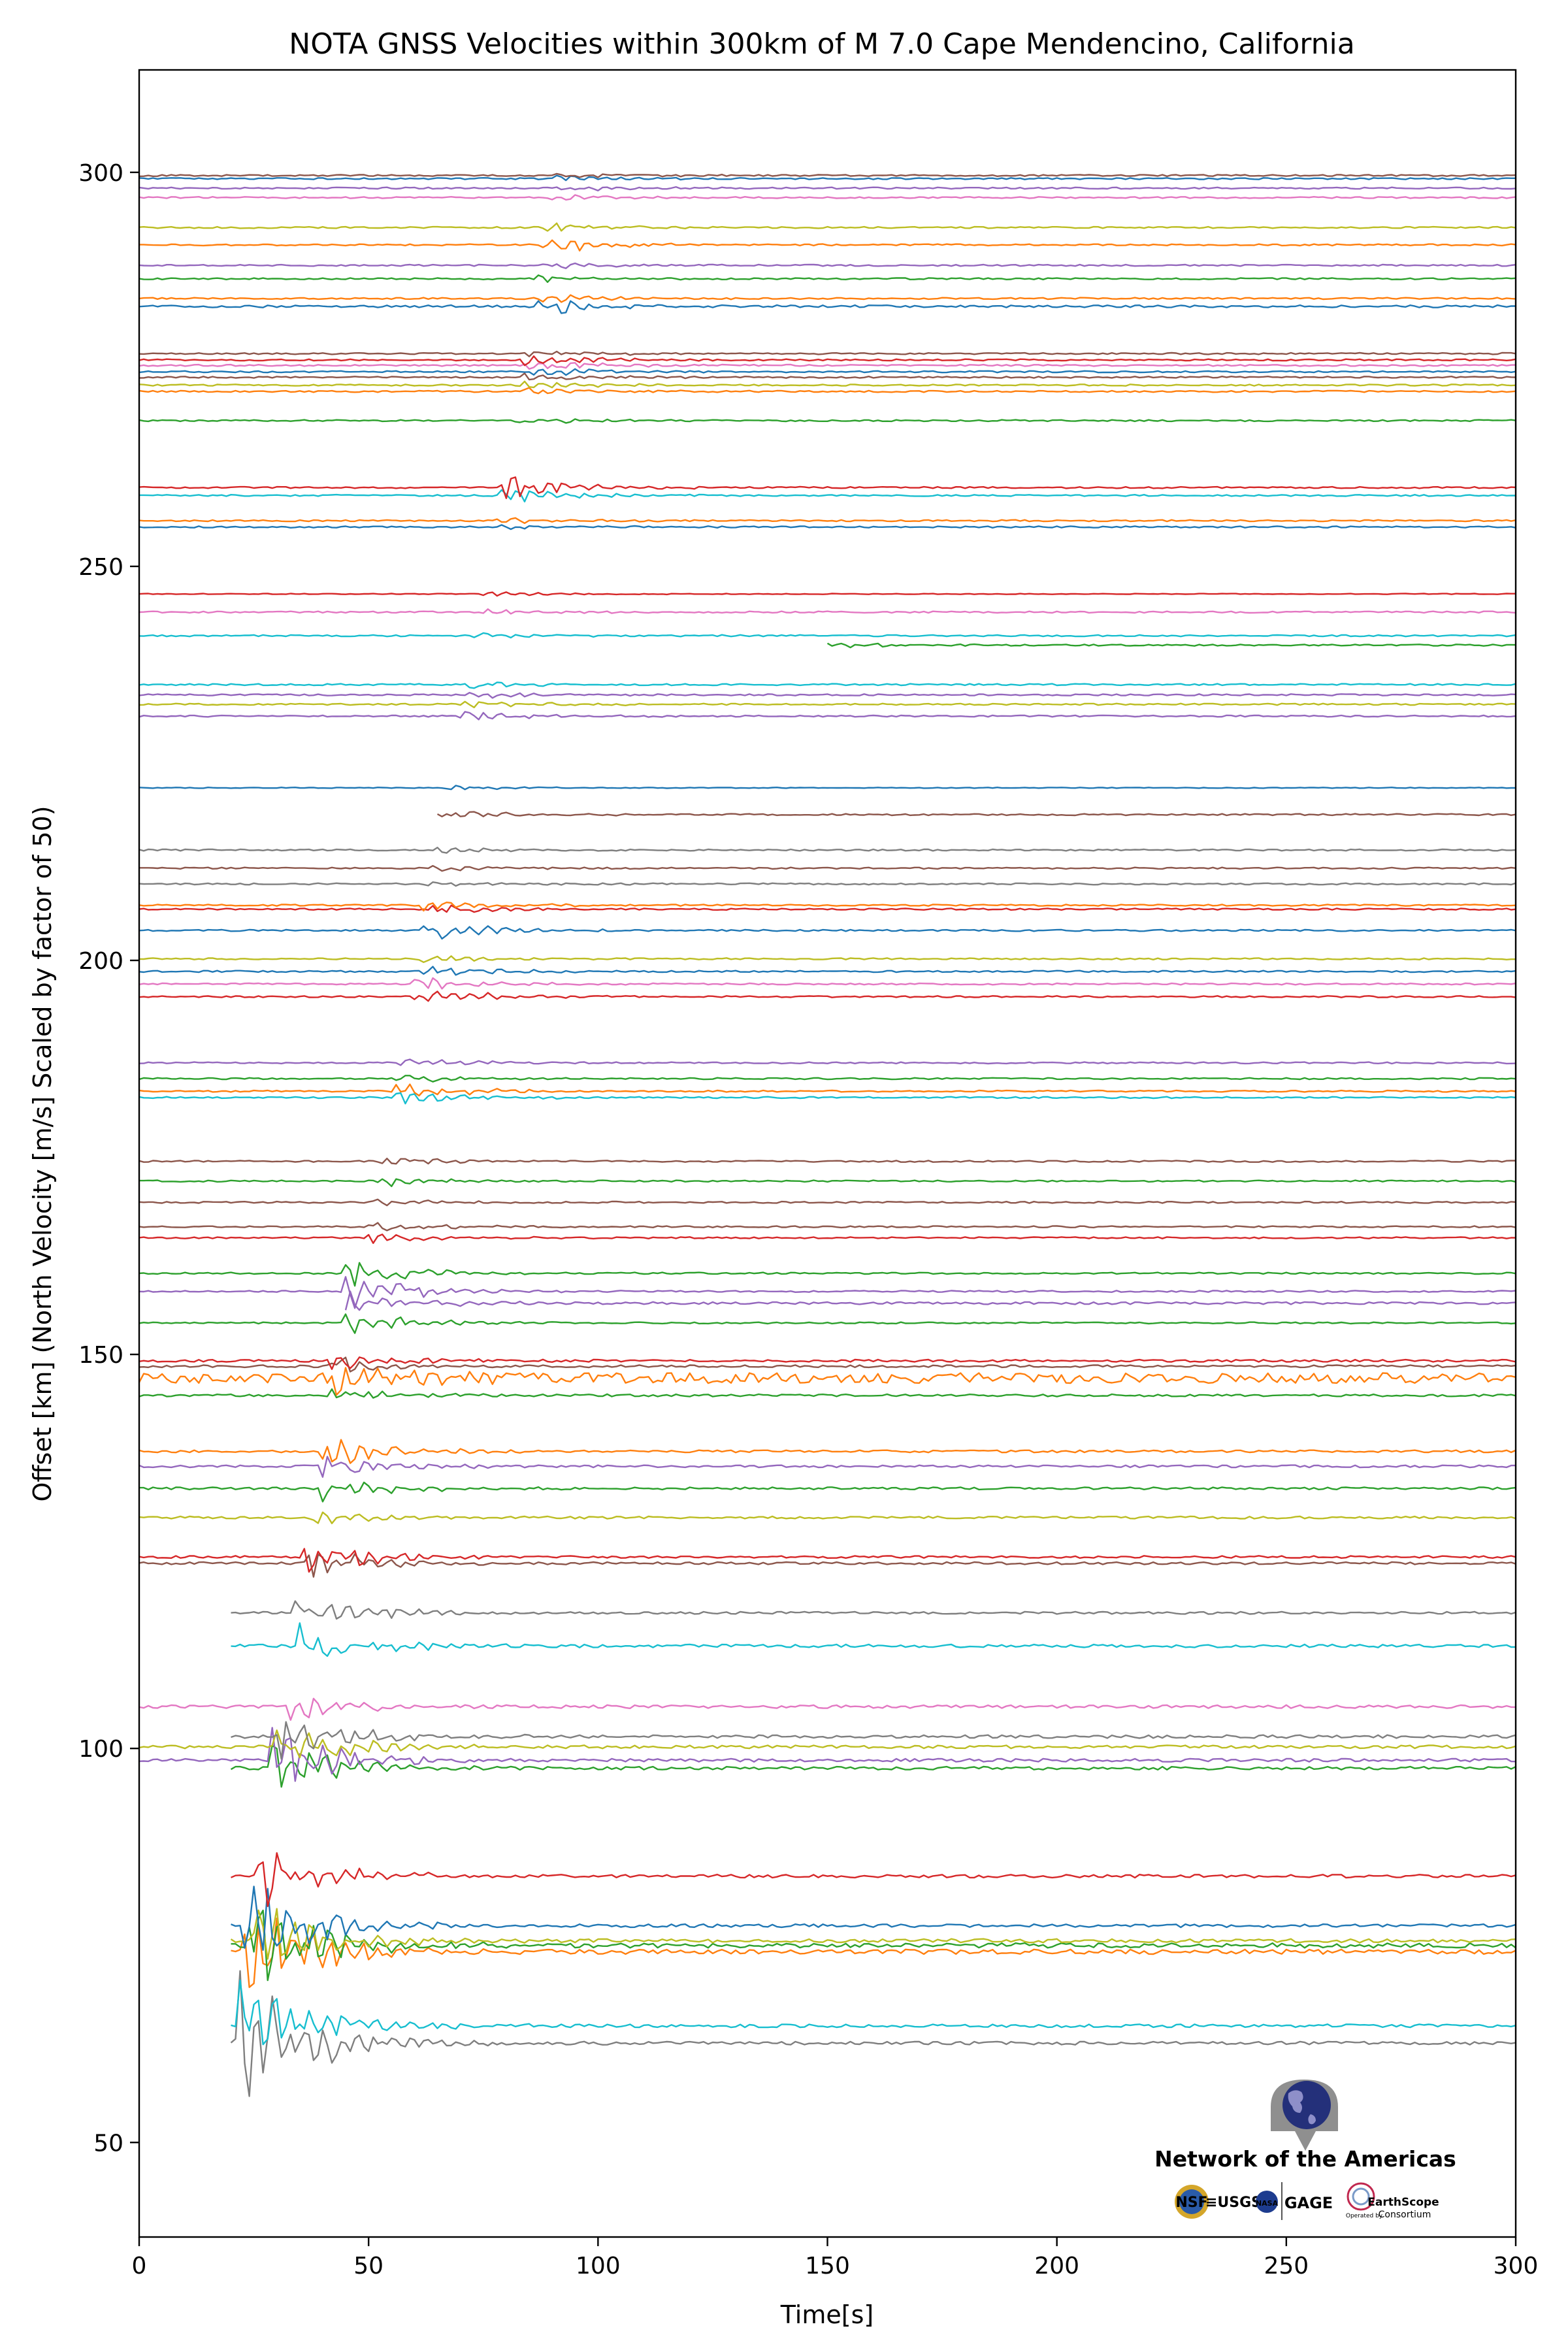 This screenshot has height=2352, width=1568. I want to click on earthscope-globe-inner, so click(1361, 2196).